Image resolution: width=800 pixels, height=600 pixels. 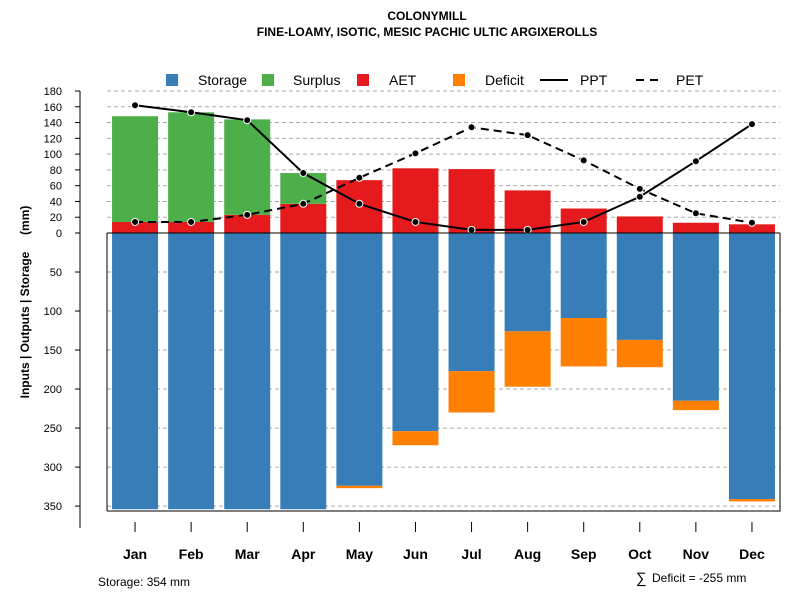 I want to click on aet-bar-nov, so click(x=695, y=227).